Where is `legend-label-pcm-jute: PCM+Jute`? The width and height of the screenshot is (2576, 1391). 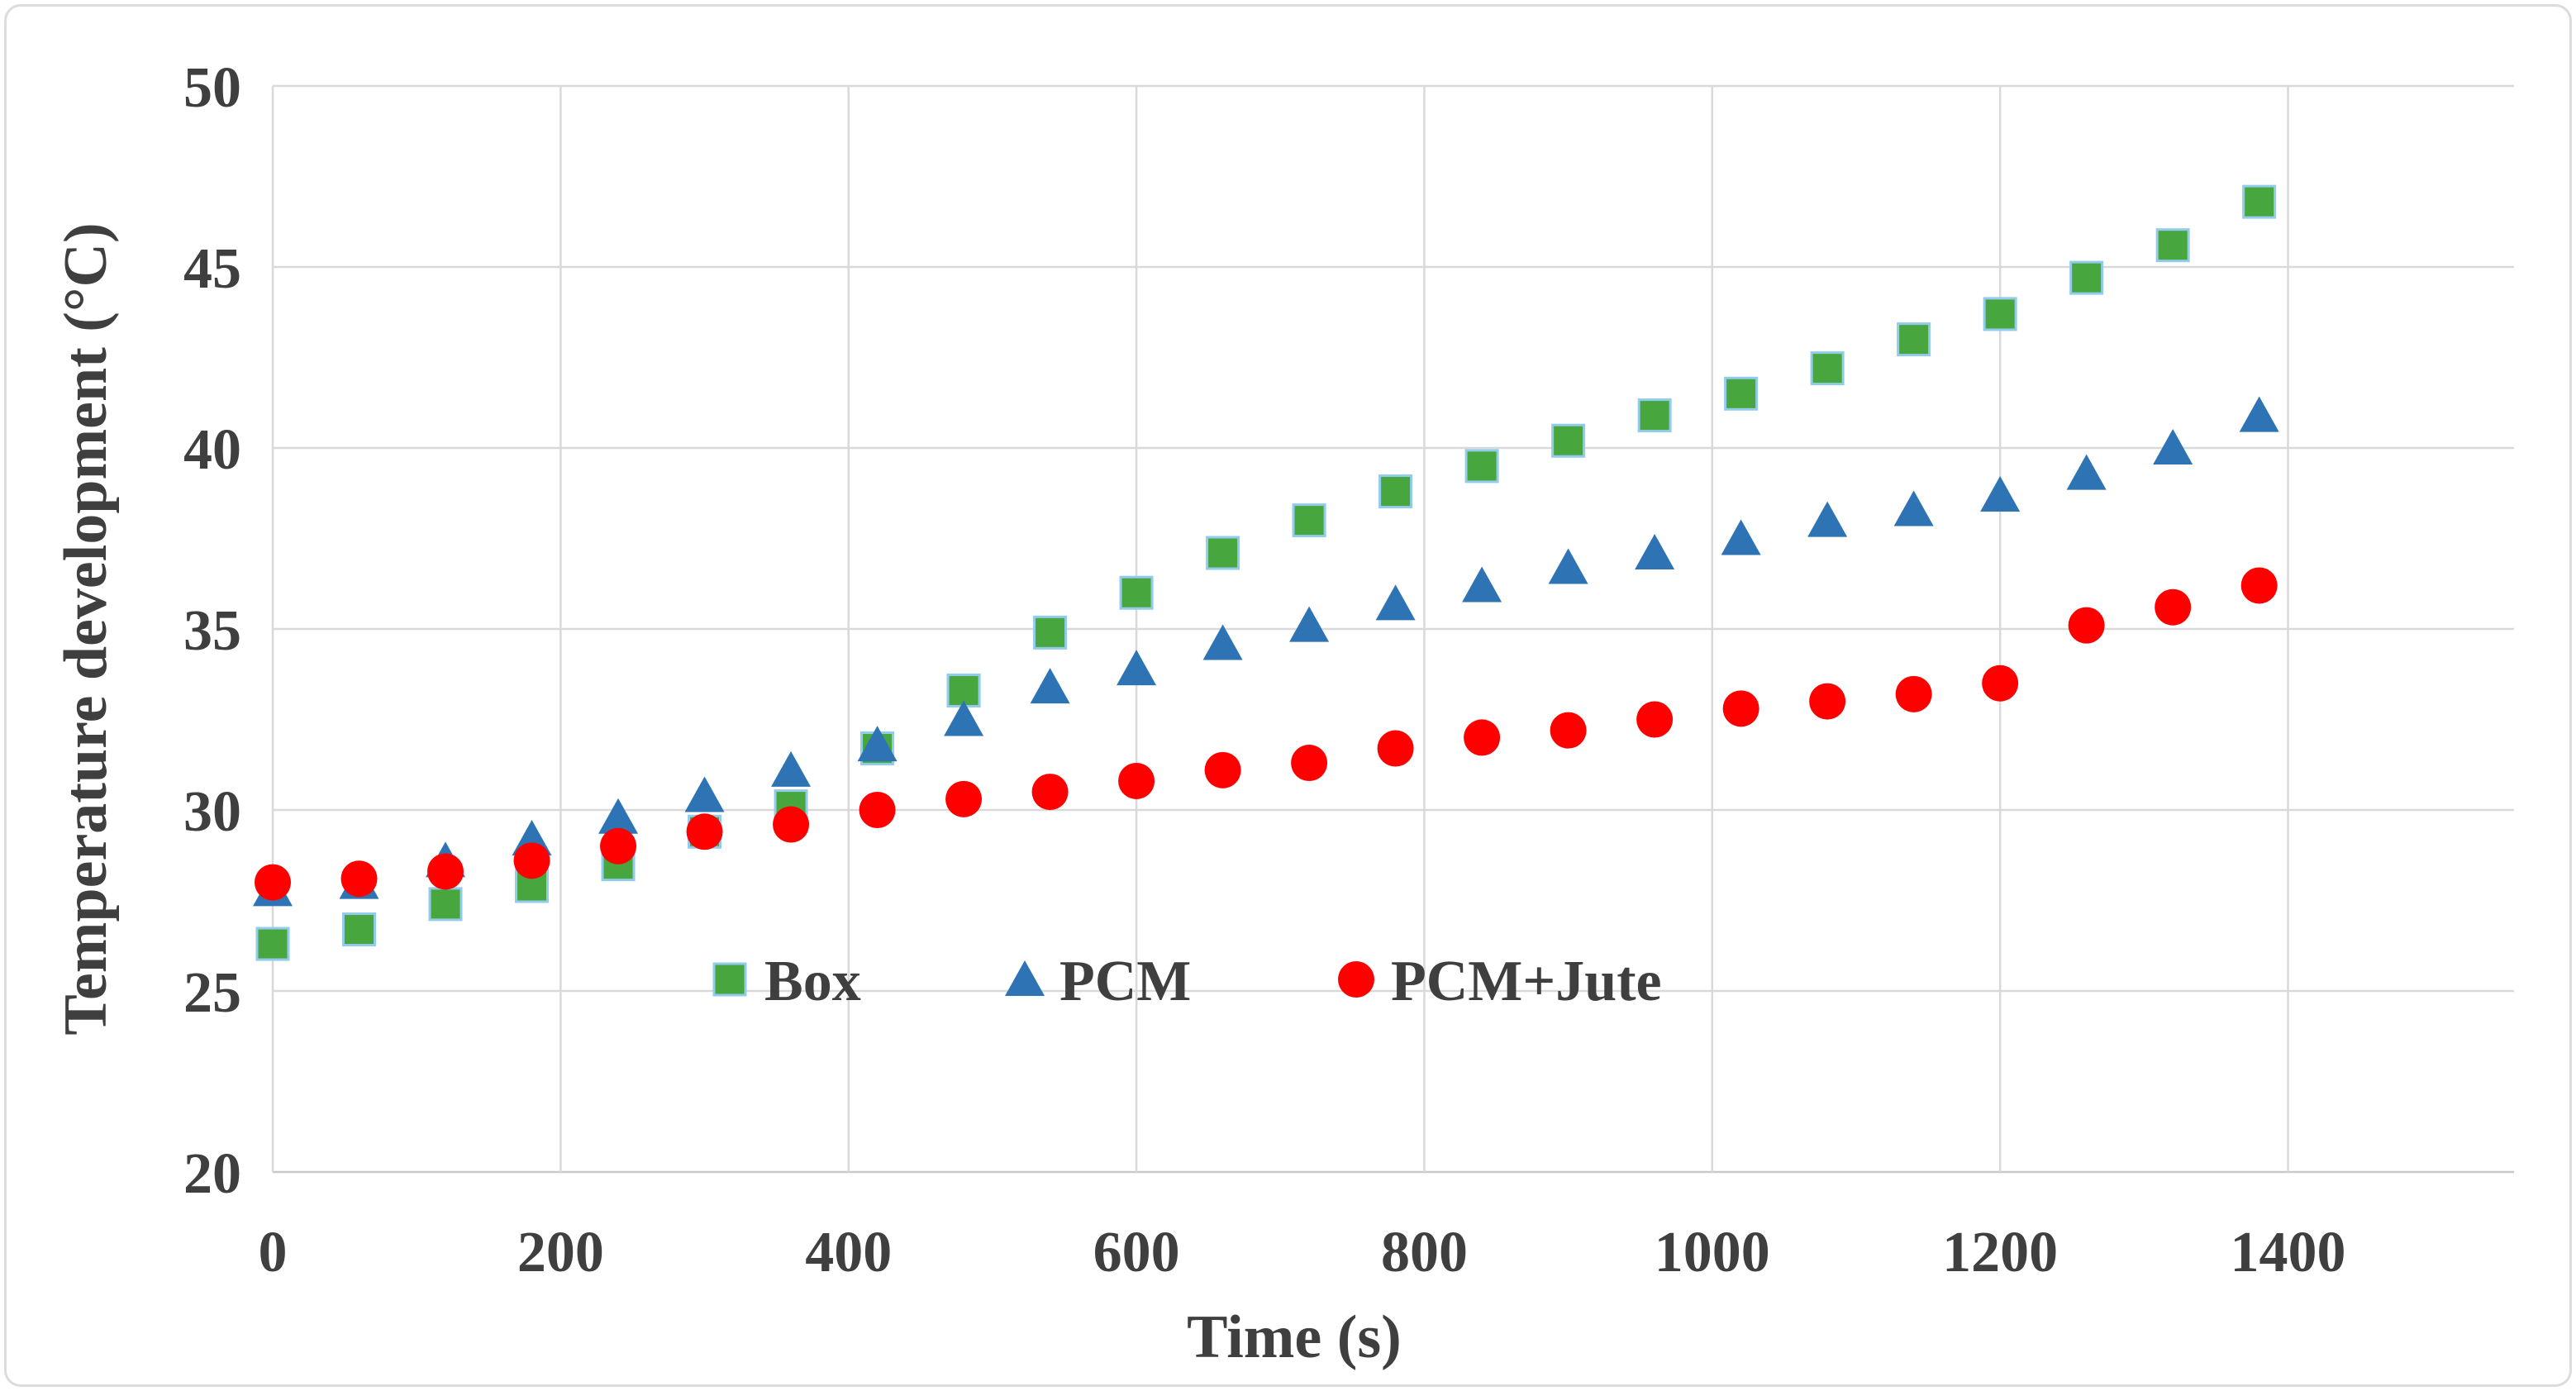
legend-label-pcm-jute: PCM+Jute is located at coordinates (1527, 981).